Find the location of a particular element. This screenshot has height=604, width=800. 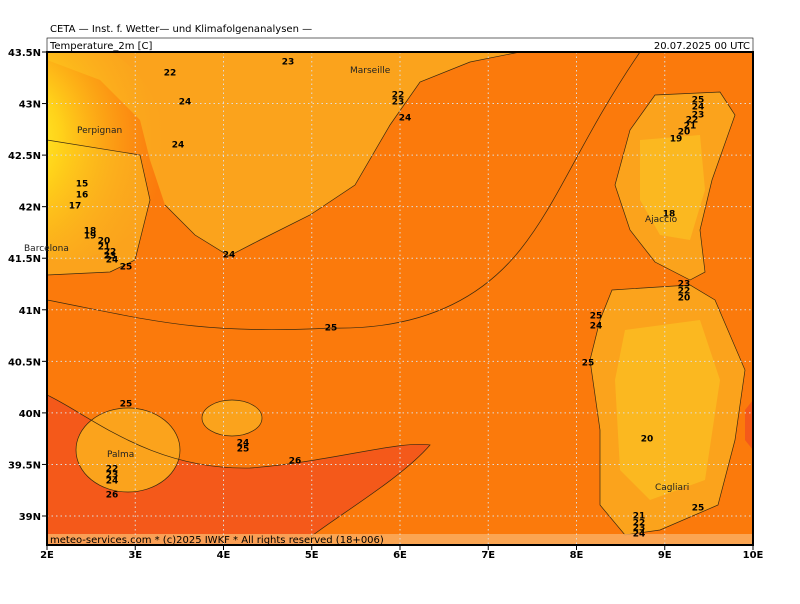

lon-tick-label: 7E is located at coordinates (488, 555).